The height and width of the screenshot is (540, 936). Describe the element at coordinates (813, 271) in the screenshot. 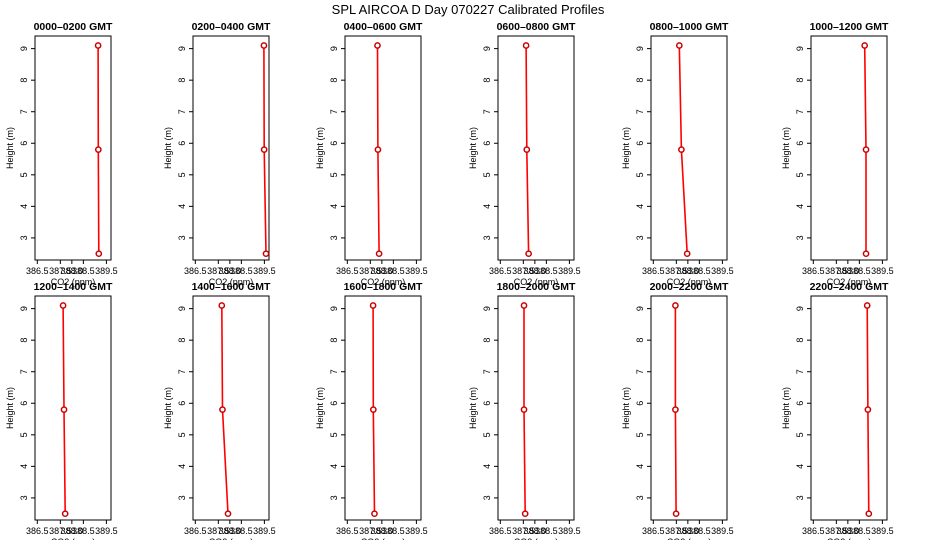

I see `x-tick-label: 386.5` at that location.